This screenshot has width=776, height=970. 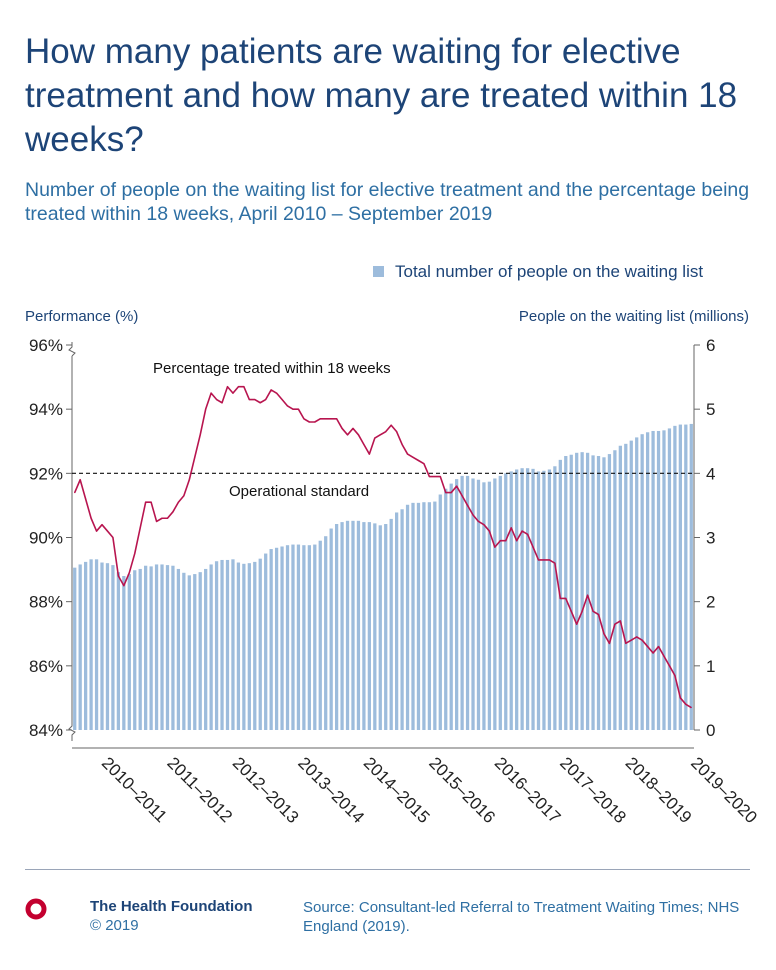 What do you see at coordinates (46, 730) in the screenshot?
I see `left-tick-label: 84%` at bounding box center [46, 730].